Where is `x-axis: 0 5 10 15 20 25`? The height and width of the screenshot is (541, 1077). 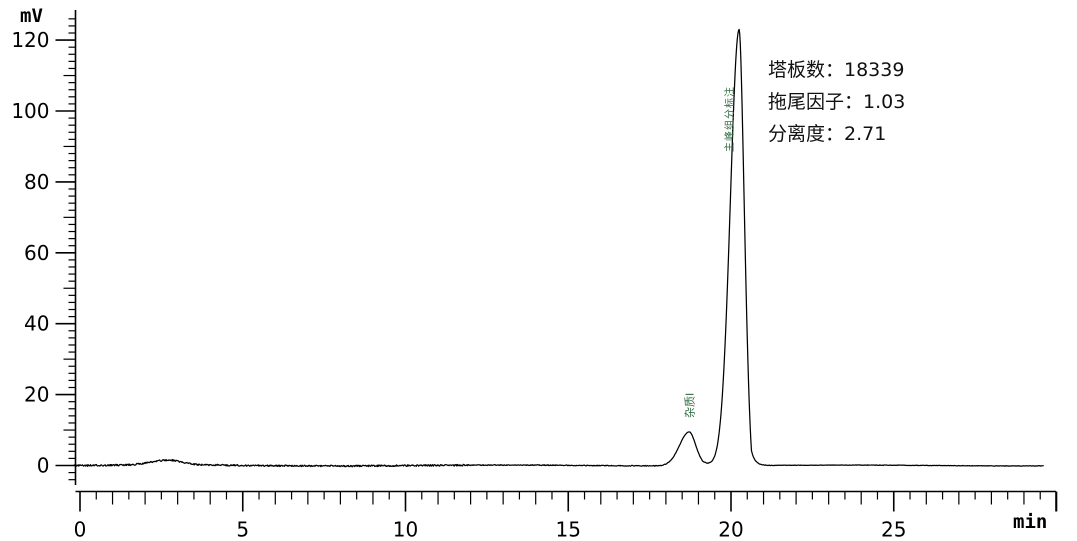 x-axis: 0 5 10 15 20 25 is located at coordinates (566, 515).